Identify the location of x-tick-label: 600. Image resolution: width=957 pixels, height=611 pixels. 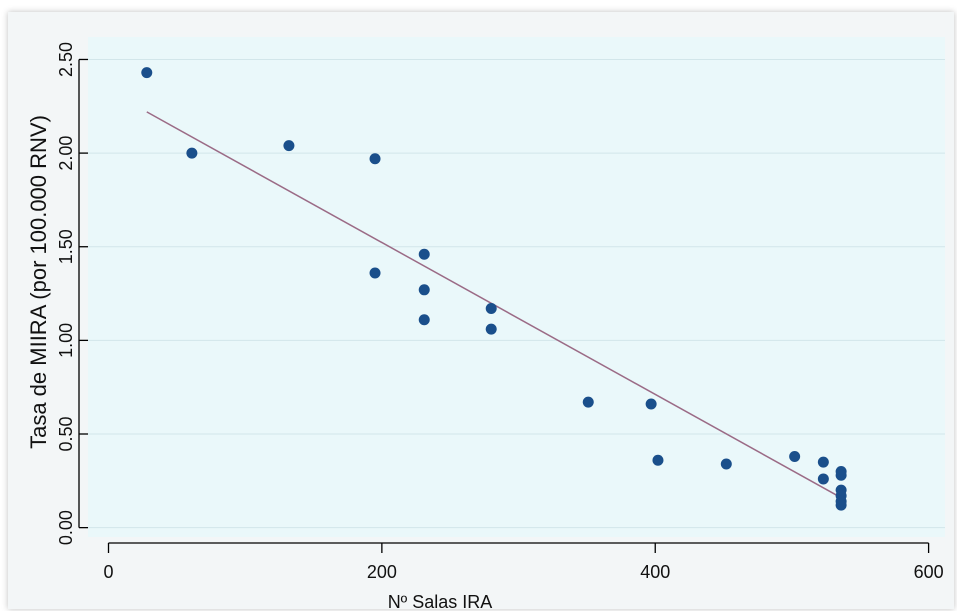
(929, 572).